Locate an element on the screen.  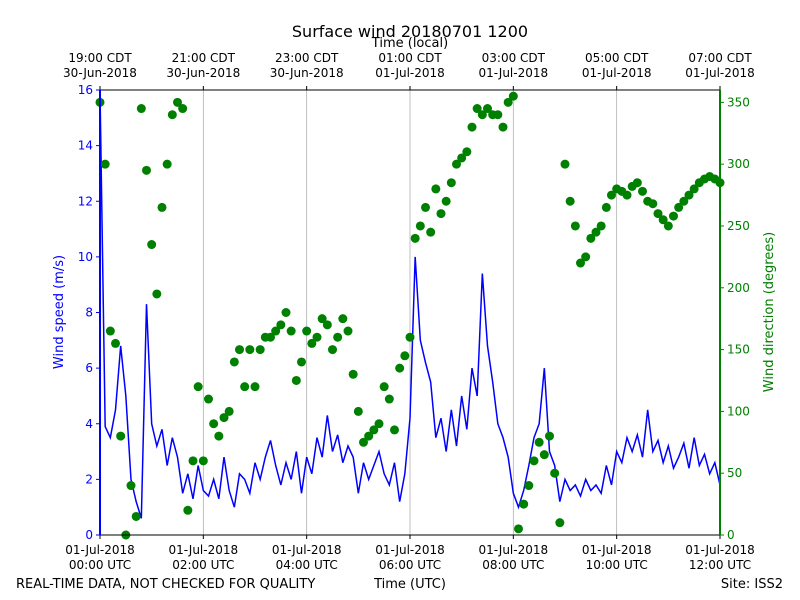
footer-right: Site: ISS2 is located at coordinates (752, 584).